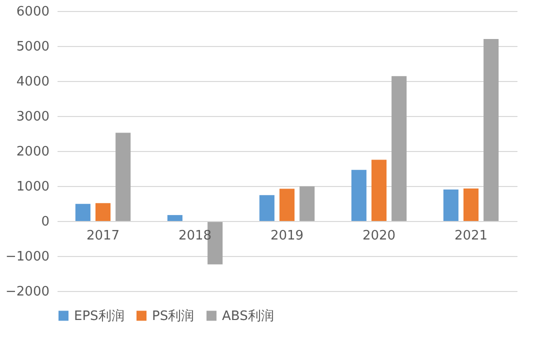  Describe the element at coordinates (33, 82) in the screenshot. I see `y-tick-label: 4000` at that location.